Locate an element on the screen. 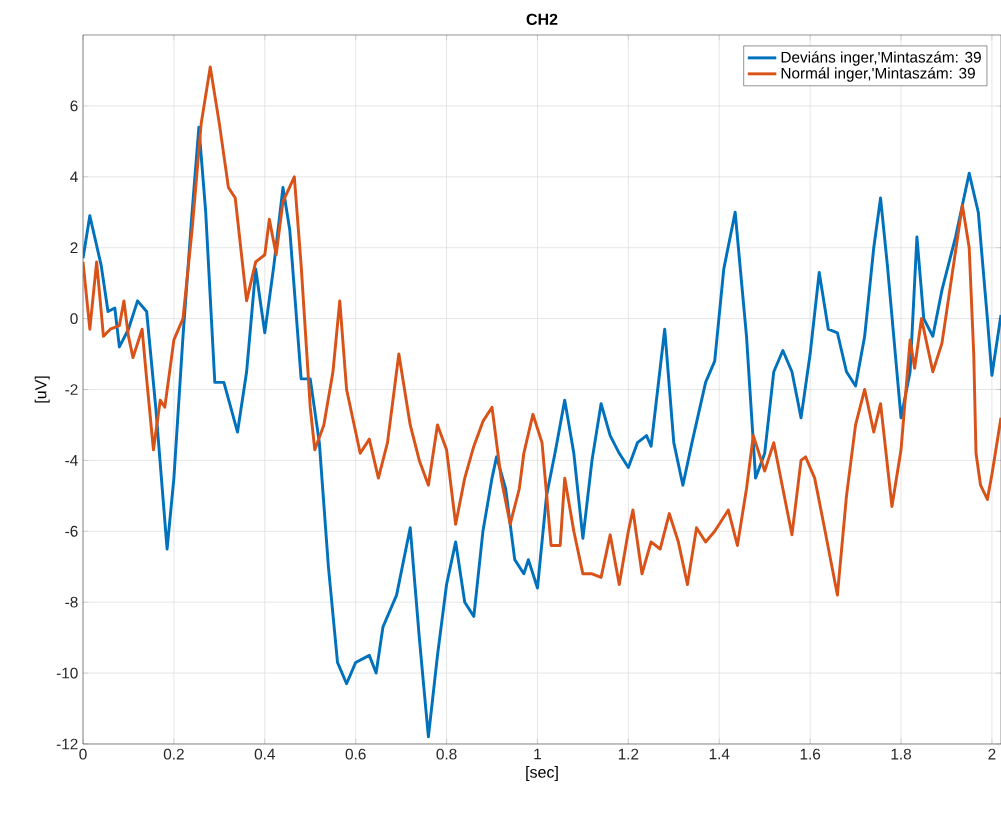  y-tick-label: 0 is located at coordinates (74, 319).